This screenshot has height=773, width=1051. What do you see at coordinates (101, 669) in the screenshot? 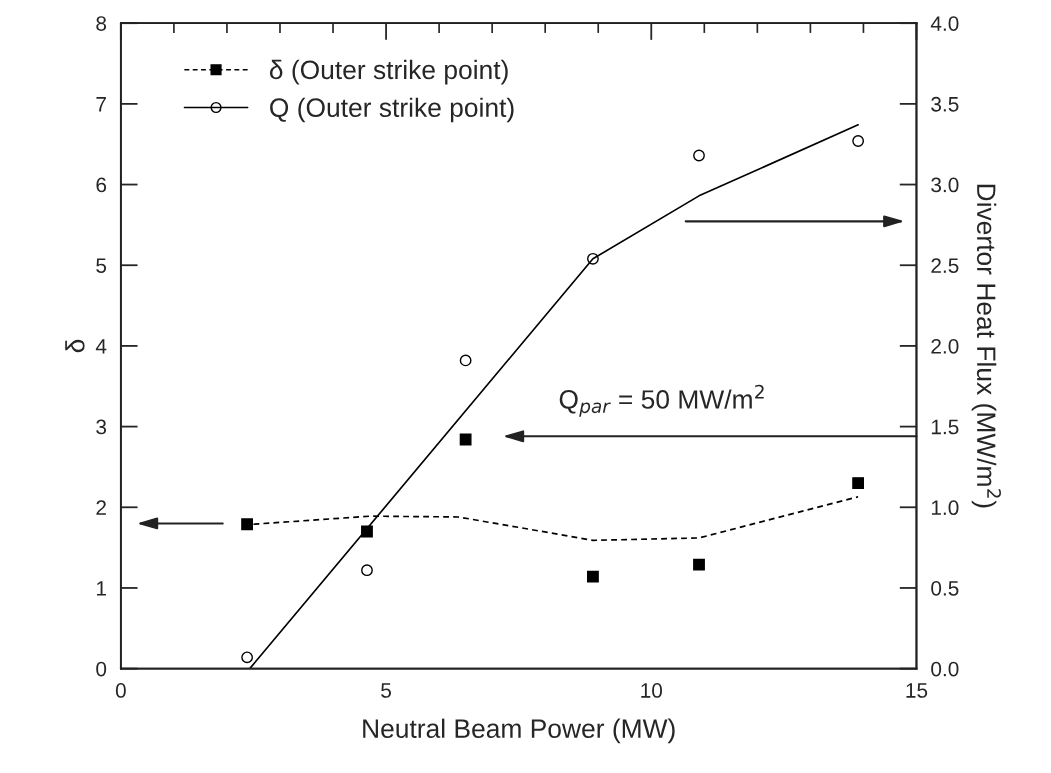
I see `y-tick-label: 0` at bounding box center [101, 669].